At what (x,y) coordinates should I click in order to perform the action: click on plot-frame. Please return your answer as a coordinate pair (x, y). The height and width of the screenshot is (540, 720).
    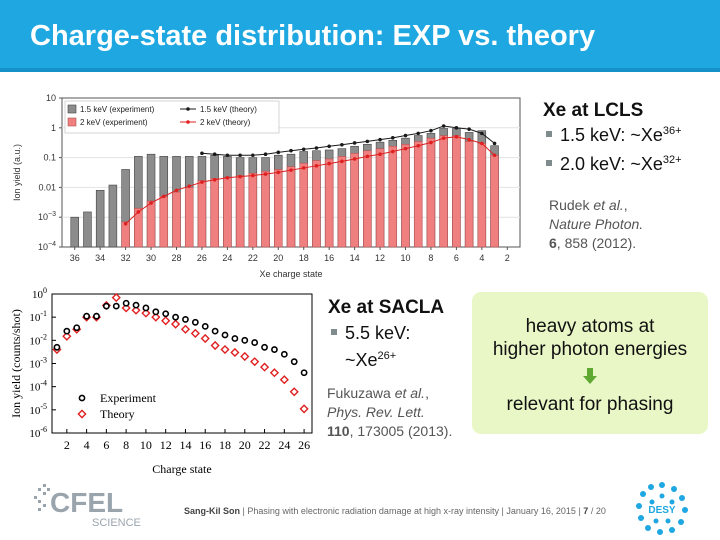
    Looking at the image, I should click on (182, 363).